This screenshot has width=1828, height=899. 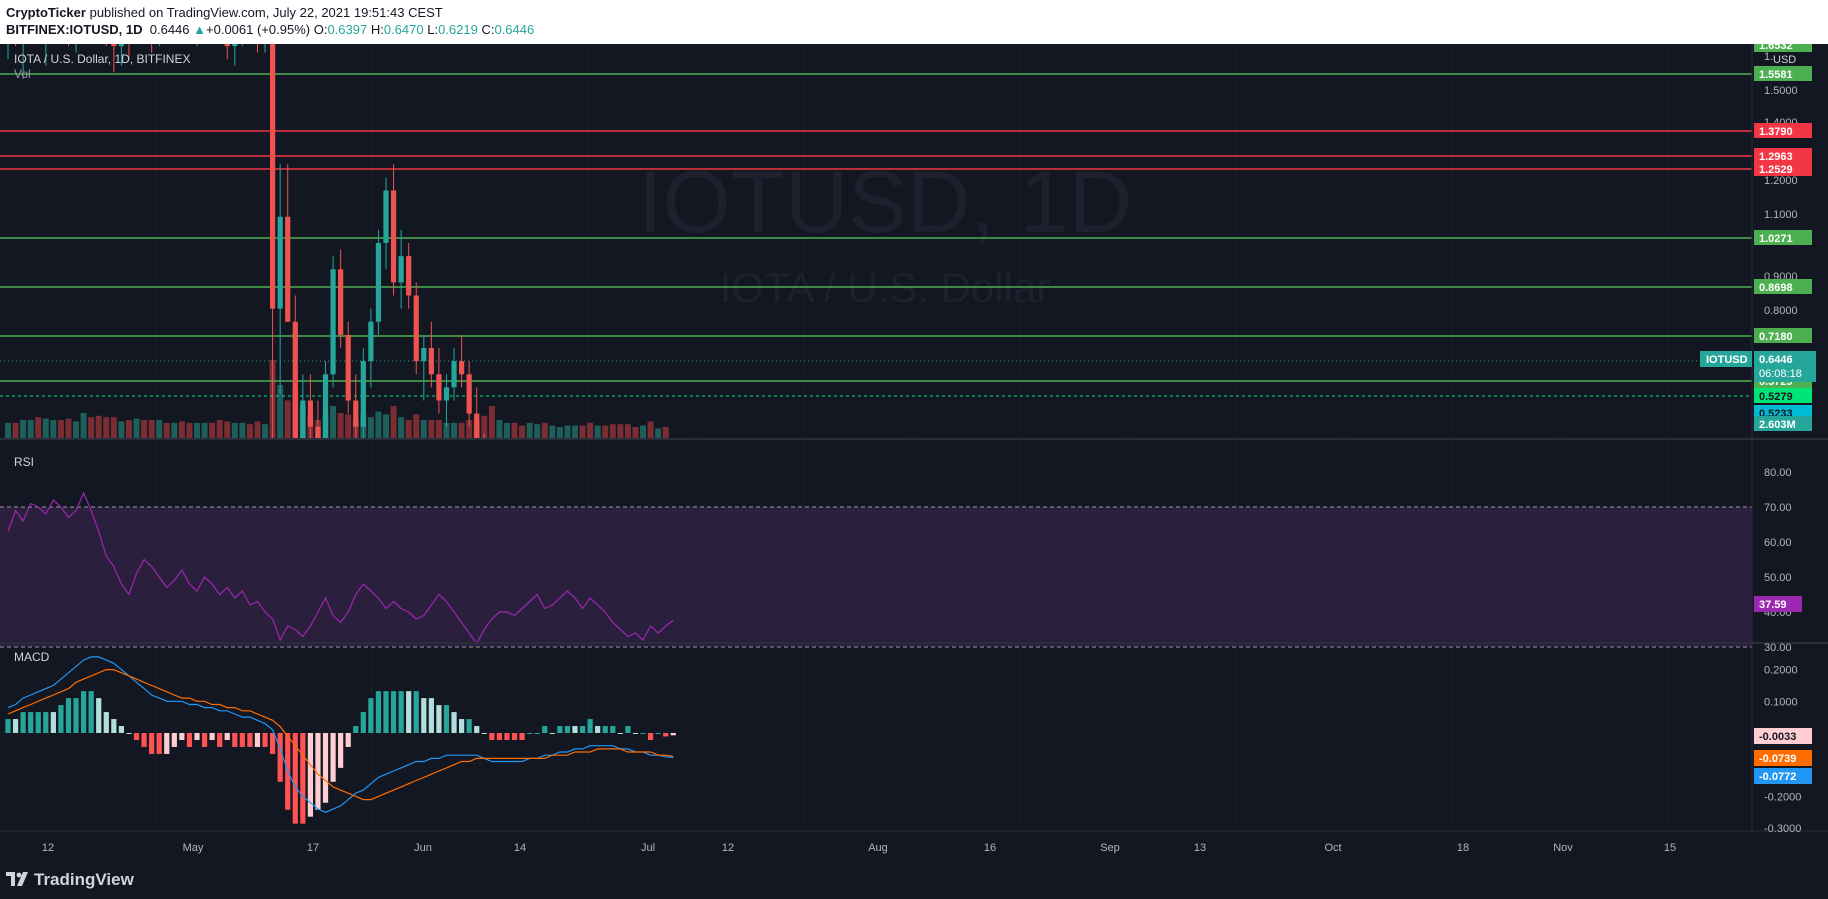 I want to click on time-axis-tick: 13, so click(x=1200, y=848).